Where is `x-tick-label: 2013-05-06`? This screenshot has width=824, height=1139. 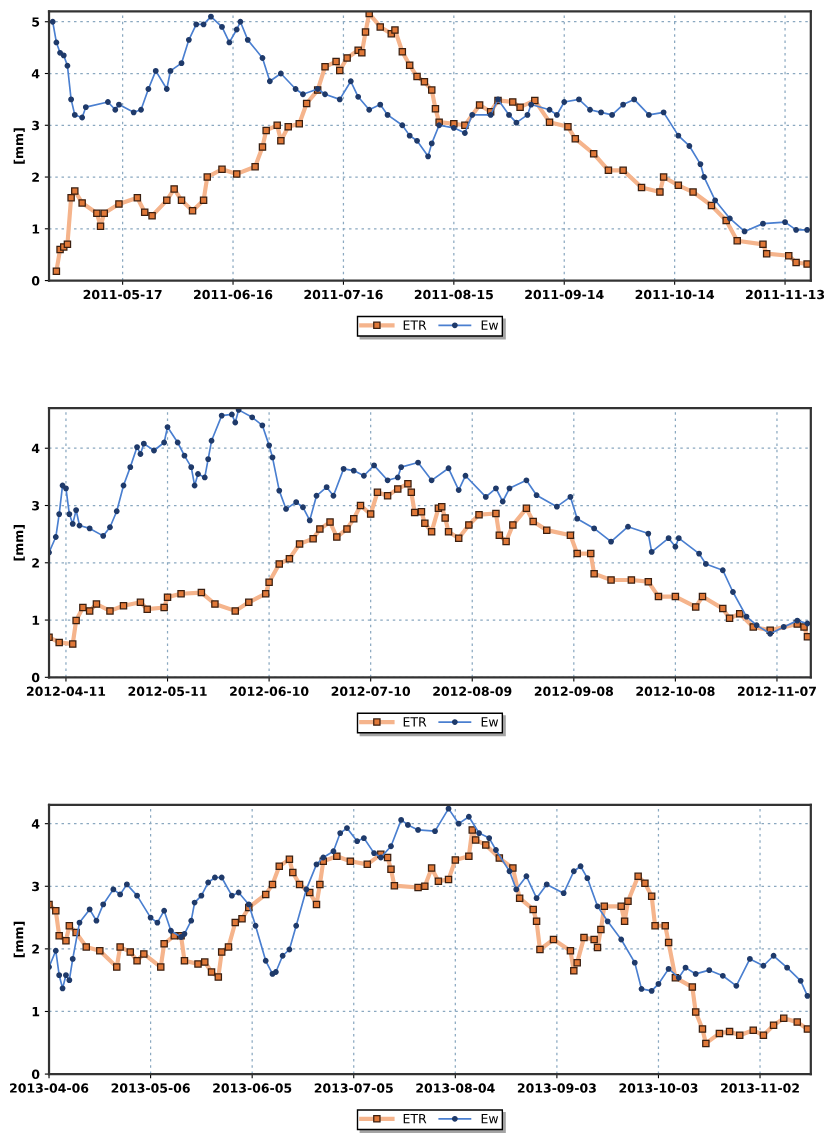 x-tick-label: 2013-05-06 is located at coordinates (150, 1088).